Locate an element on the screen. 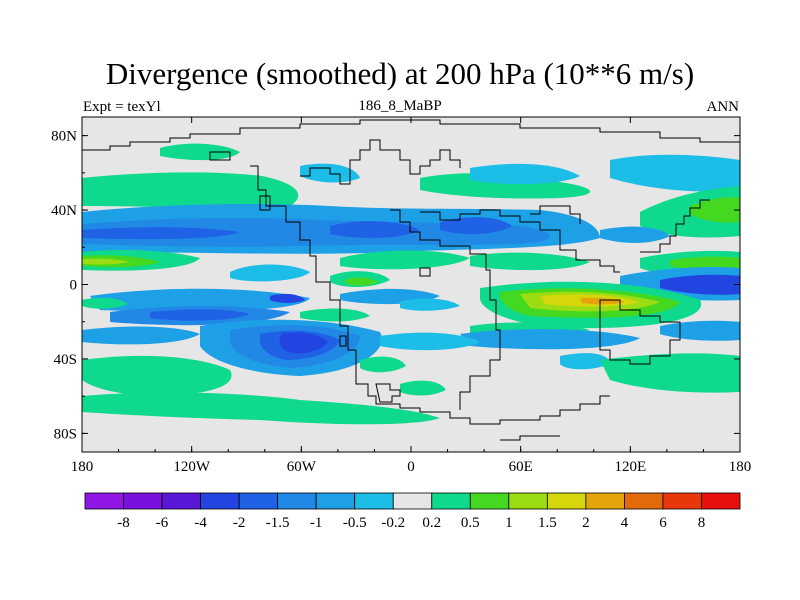 The height and width of the screenshot is (600, 800). colorbar-label: -8 is located at coordinates (123, 523).